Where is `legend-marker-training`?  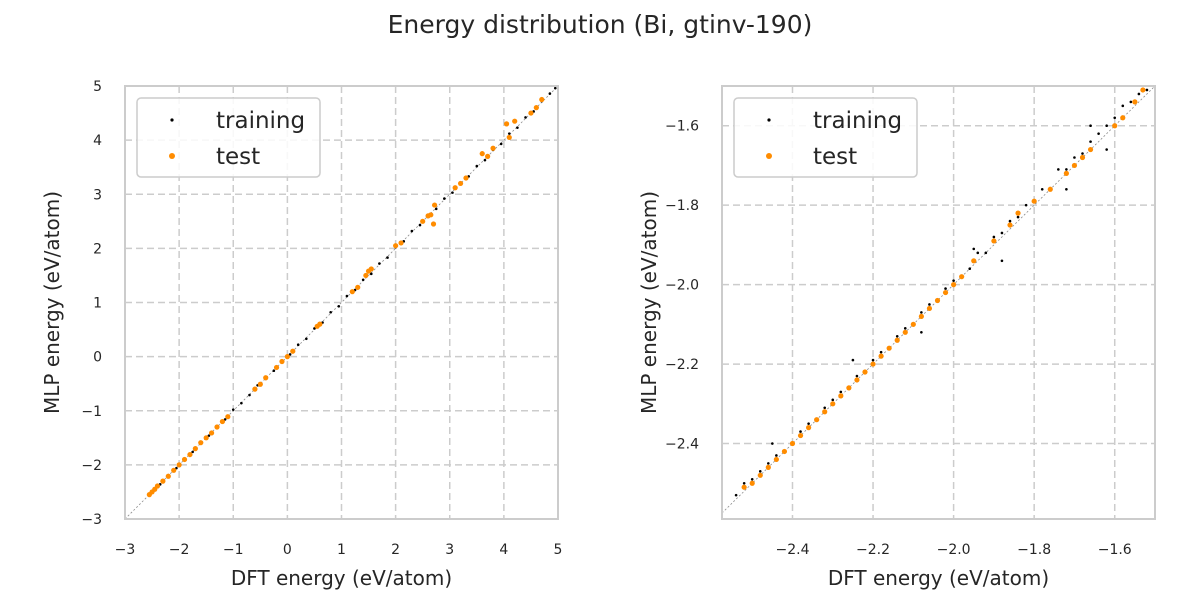 legend-marker-training is located at coordinates (769, 120).